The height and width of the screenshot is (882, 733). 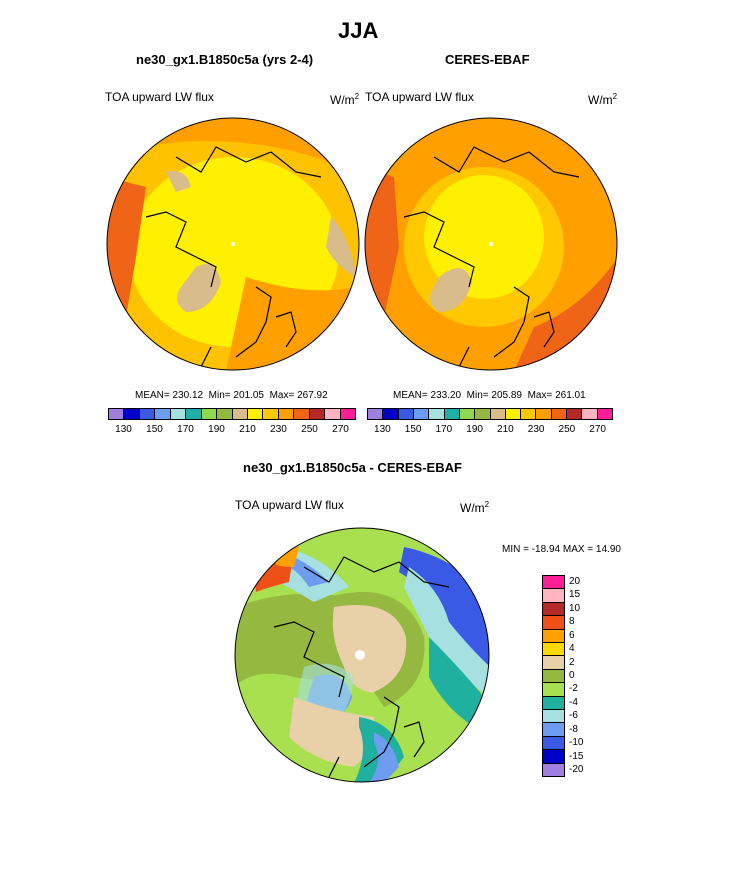 I want to click on colorbar-tick-label: -10, so click(x=576, y=743).